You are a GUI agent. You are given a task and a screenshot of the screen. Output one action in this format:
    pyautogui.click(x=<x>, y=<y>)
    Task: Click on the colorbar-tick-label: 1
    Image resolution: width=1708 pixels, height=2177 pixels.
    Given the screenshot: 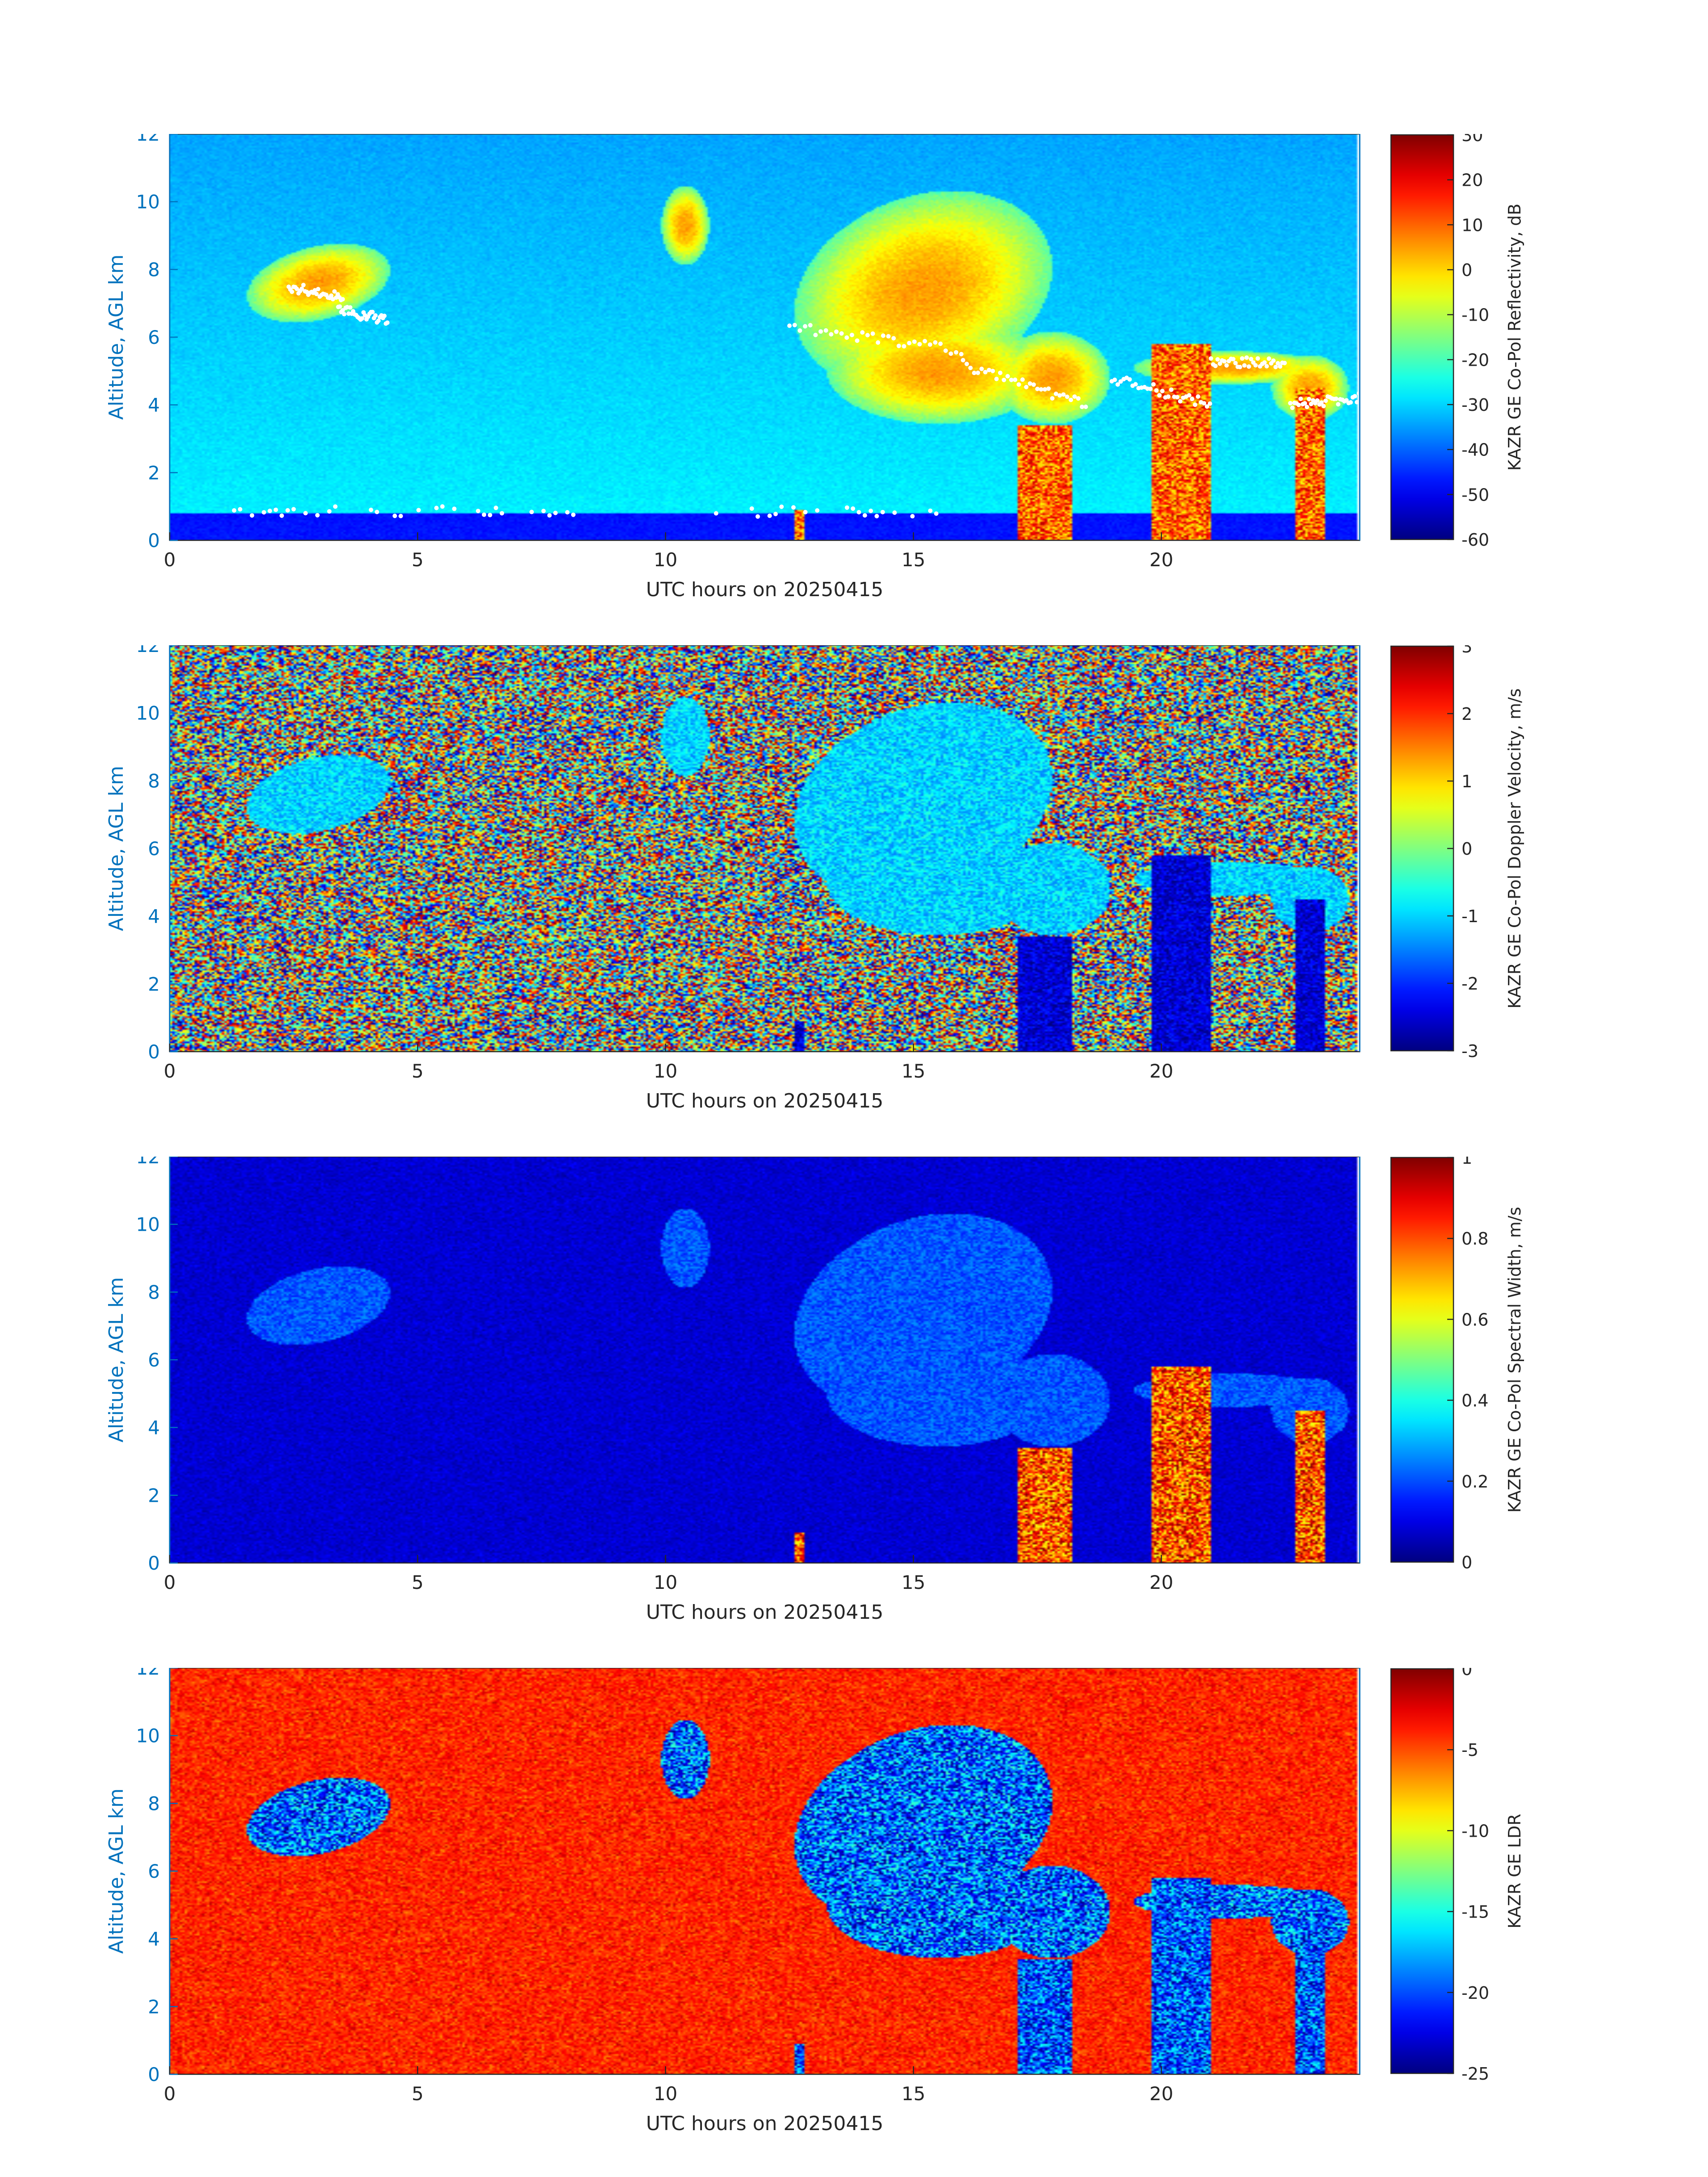 What is the action you would take?
    pyautogui.click(x=1467, y=1162)
    